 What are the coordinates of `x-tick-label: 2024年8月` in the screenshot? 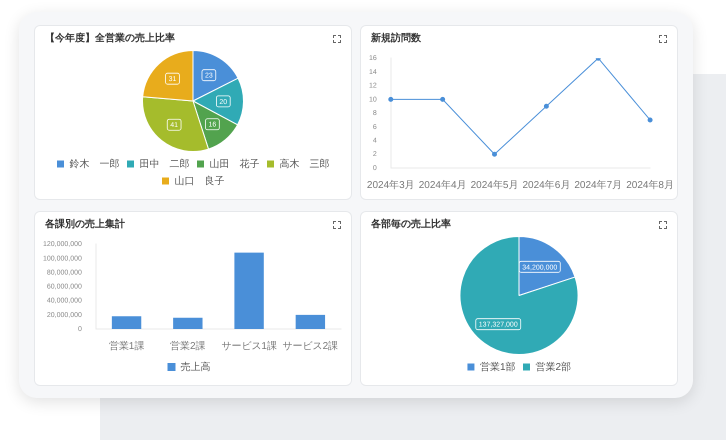 It's located at (650, 184).